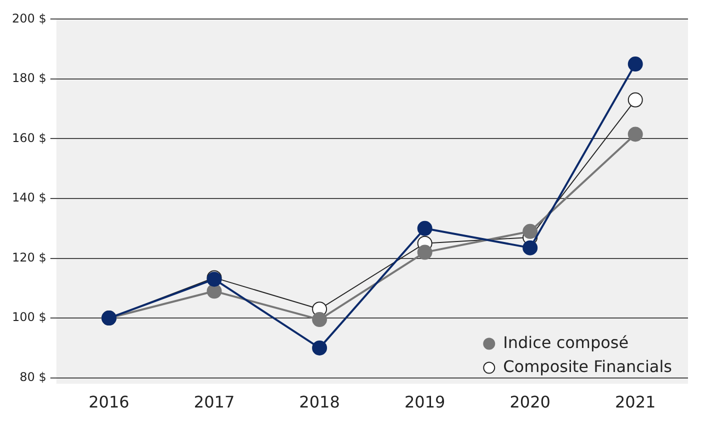 The width and height of the screenshot is (706, 431). I want to click on legend-label: Indice composé, so click(566, 342).